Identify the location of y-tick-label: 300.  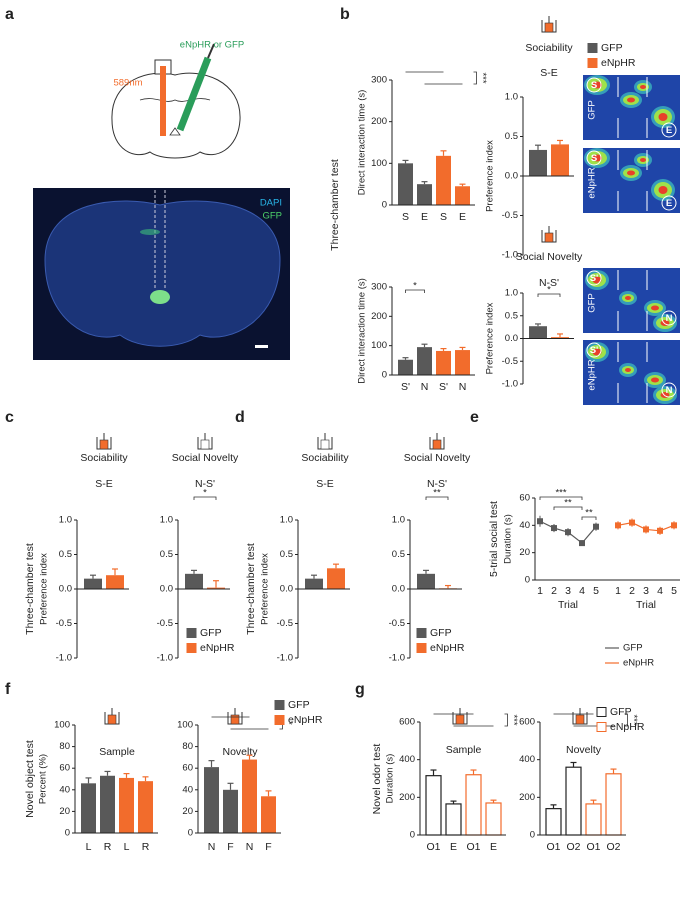
(379, 287).